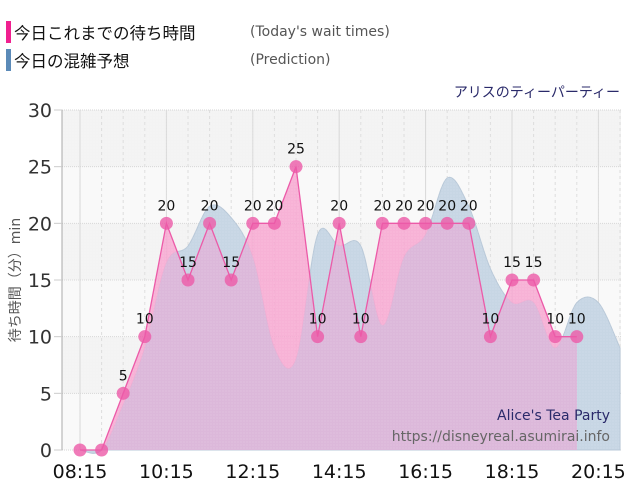 The height and width of the screenshot is (500, 640). I want to click on y-tick-label: 30, so click(40, 111).